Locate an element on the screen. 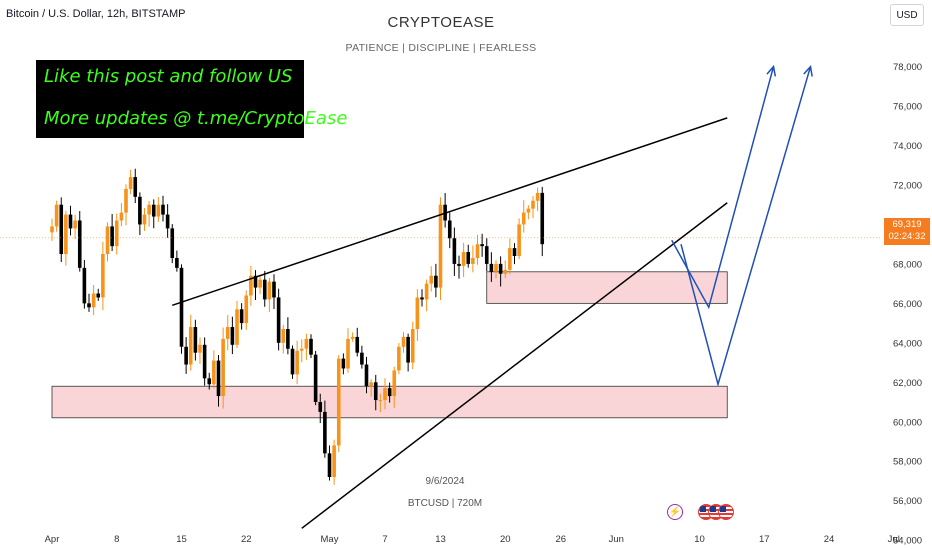 The height and width of the screenshot is (550, 932). projection-path-deep is located at coordinates (746, 227).